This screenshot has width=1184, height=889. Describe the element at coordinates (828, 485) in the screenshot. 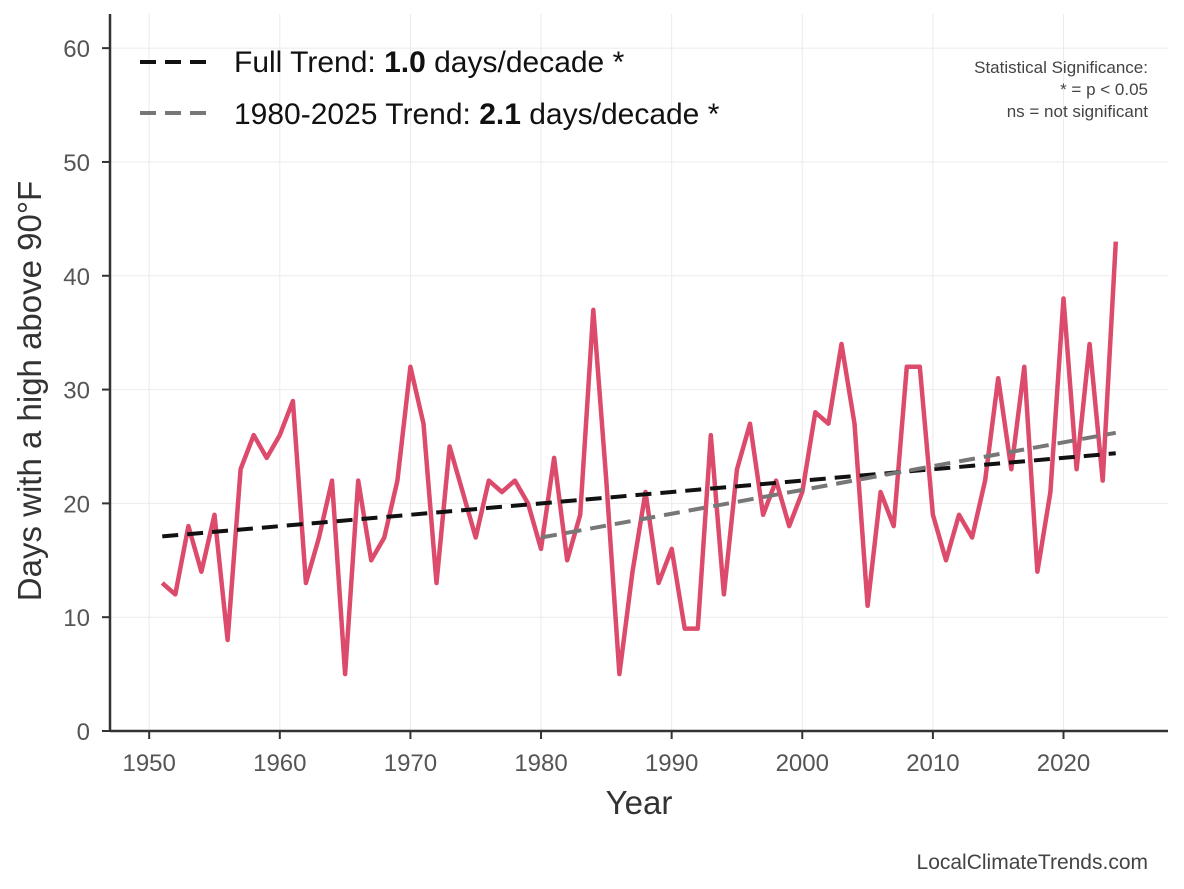

I see `trend-line-1980-2025` at that location.